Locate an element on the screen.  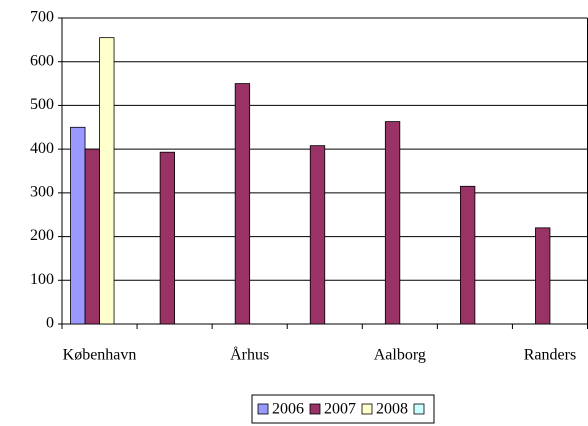
y-tick-label: 600 is located at coordinates (42, 60).